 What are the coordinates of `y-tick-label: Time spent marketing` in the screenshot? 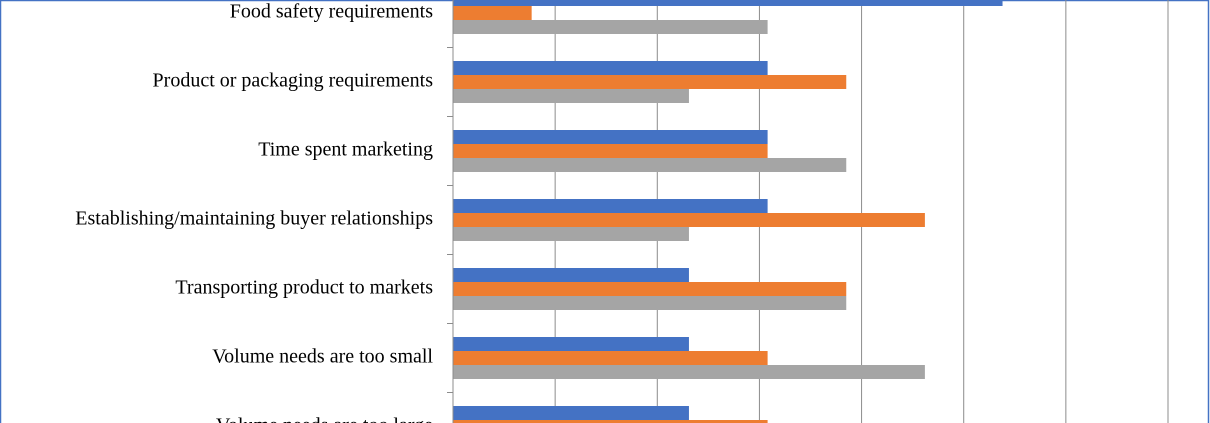 It's located at (345, 150).